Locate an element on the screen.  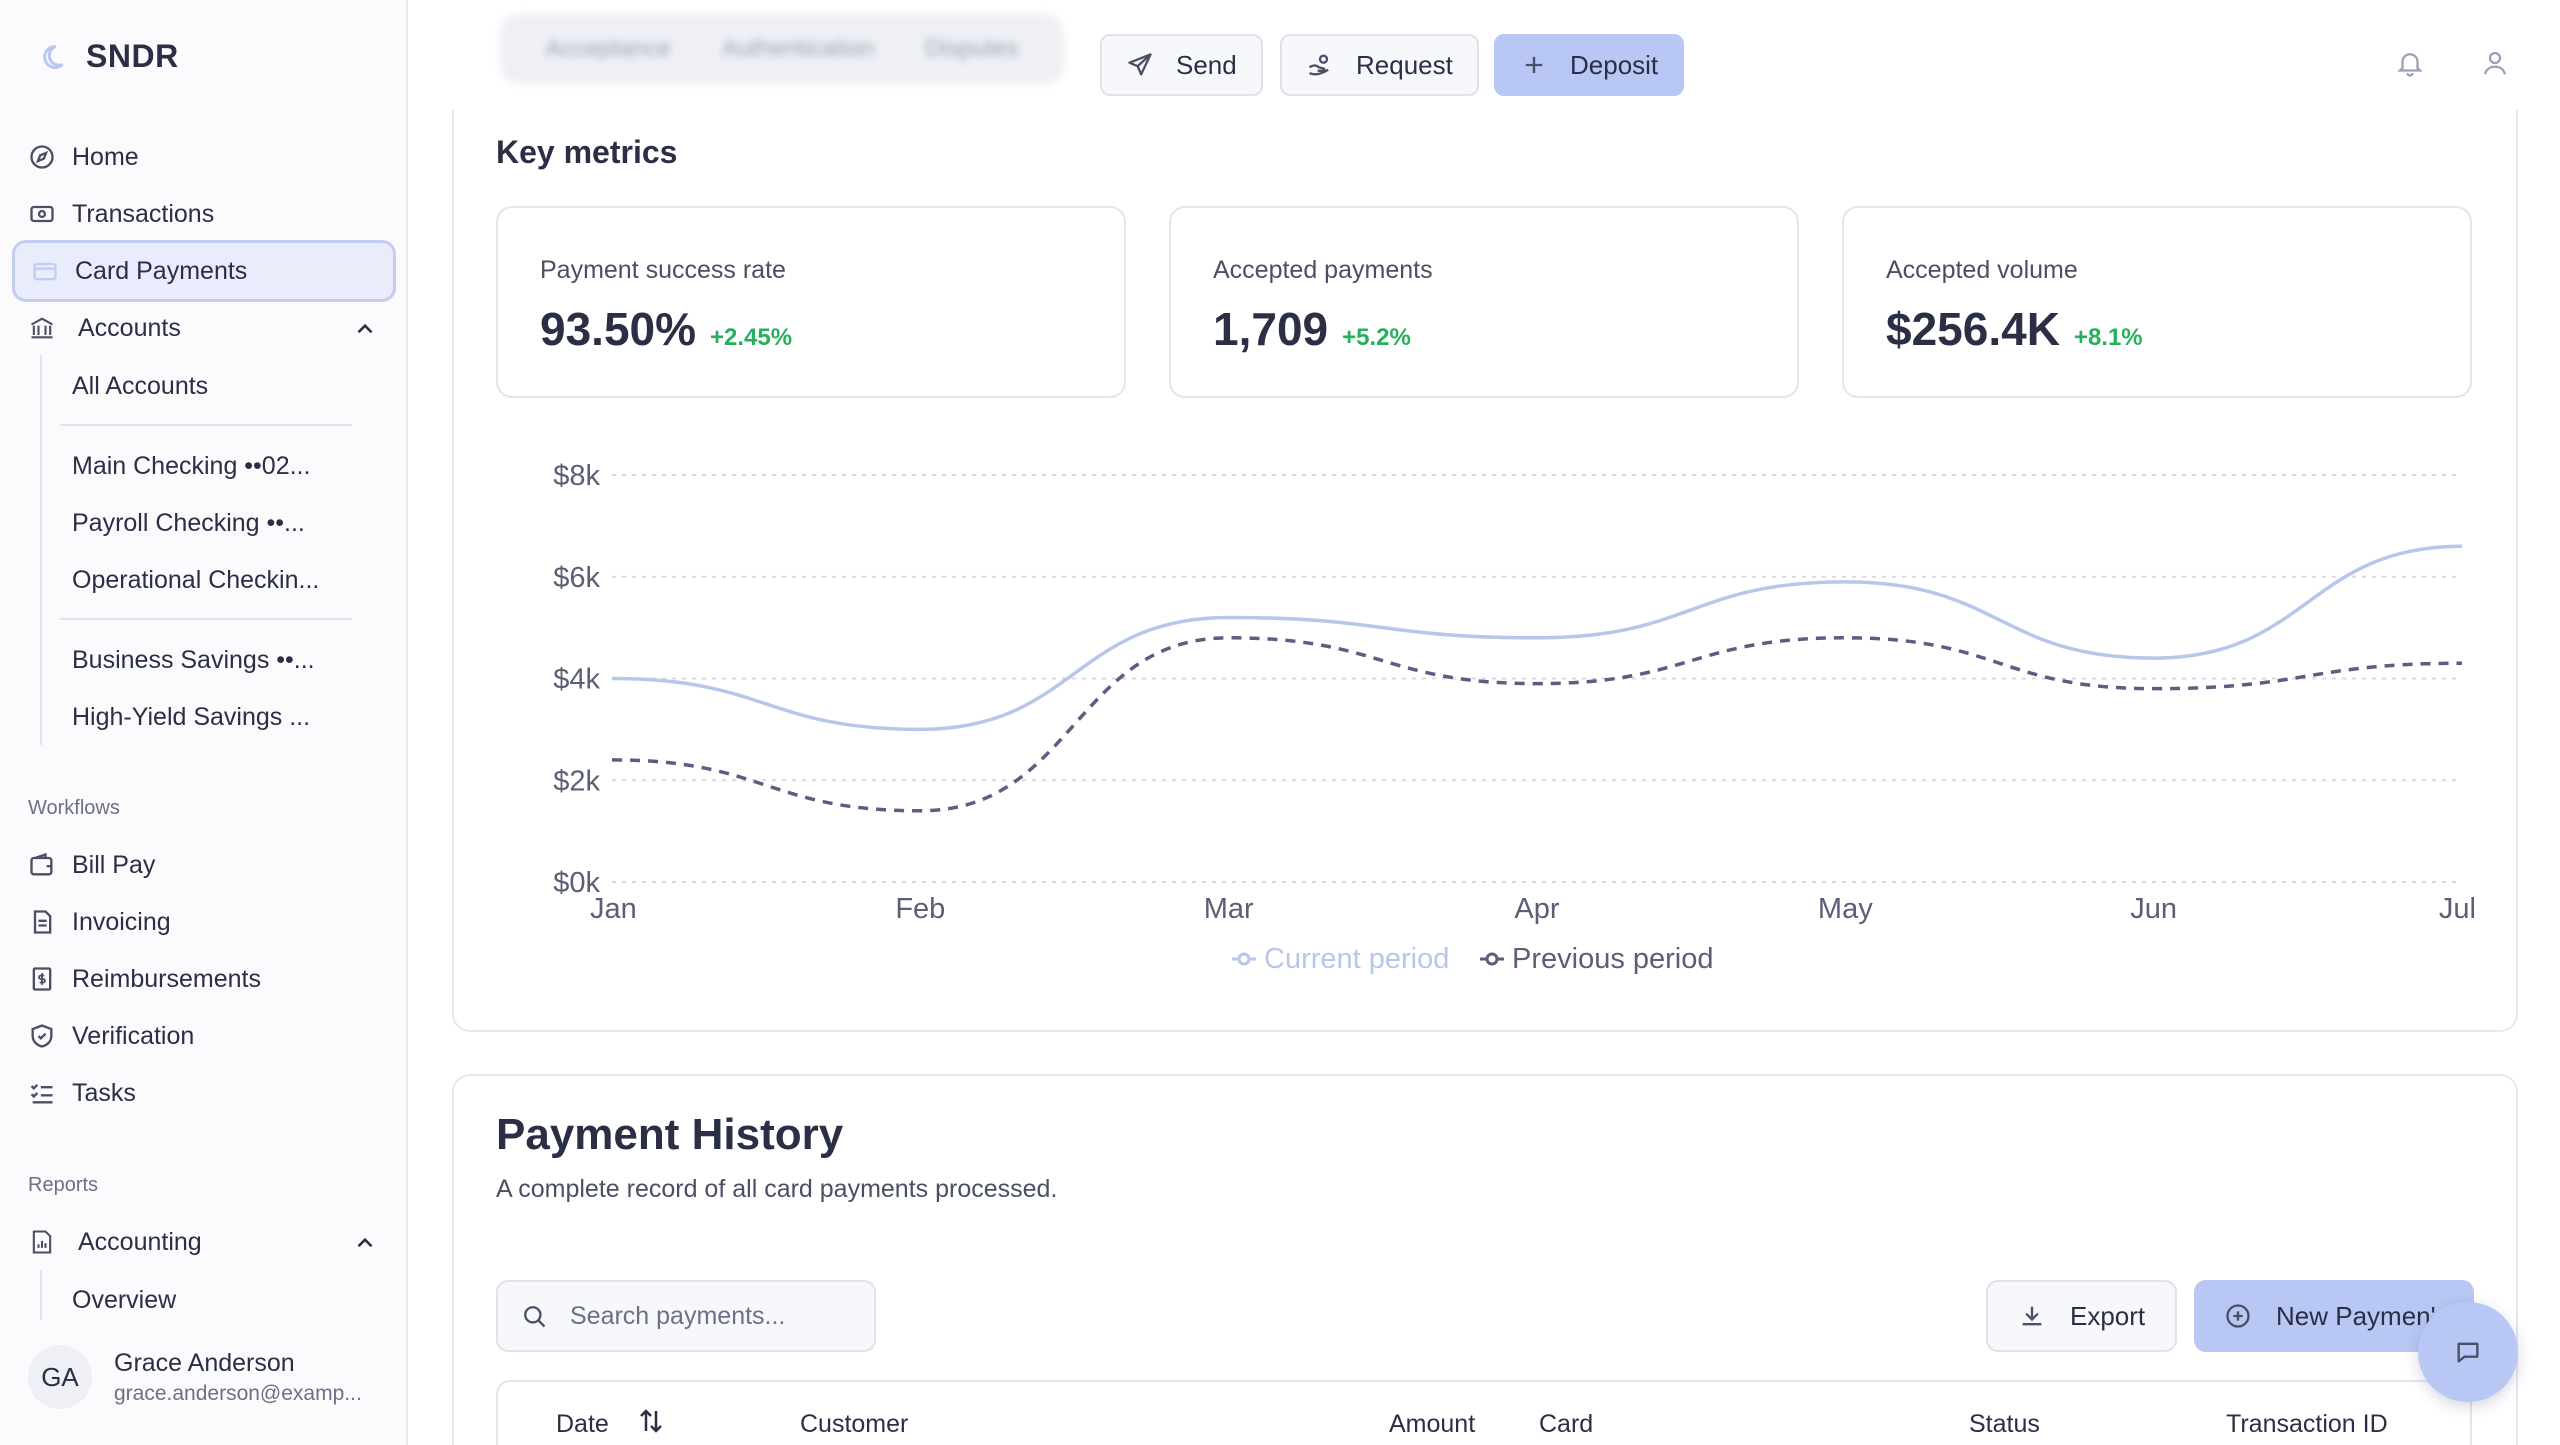
document-icon is located at coordinates (42, 922).